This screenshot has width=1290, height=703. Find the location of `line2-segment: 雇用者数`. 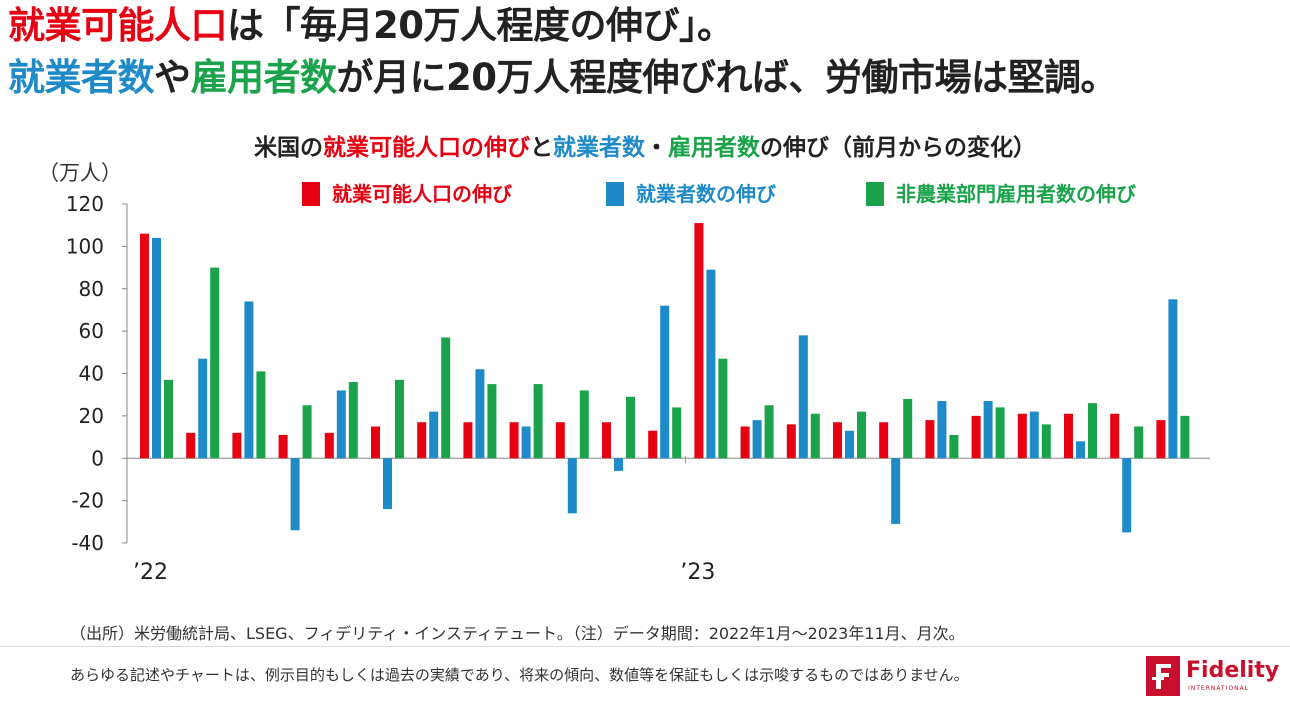

line2-segment: 雇用者数 is located at coordinates (264, 77).